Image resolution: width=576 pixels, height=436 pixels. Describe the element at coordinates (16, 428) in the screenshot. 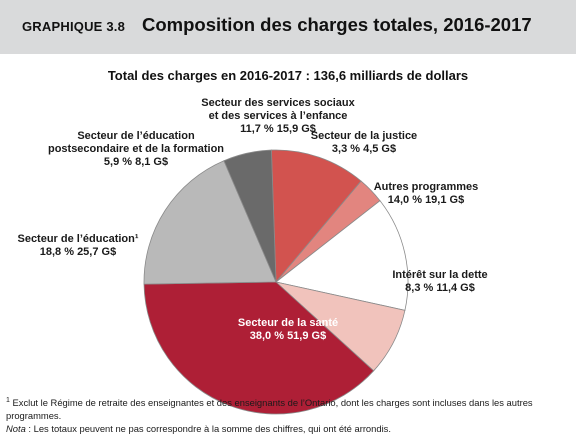

I see `note-label: Nota` at that location.